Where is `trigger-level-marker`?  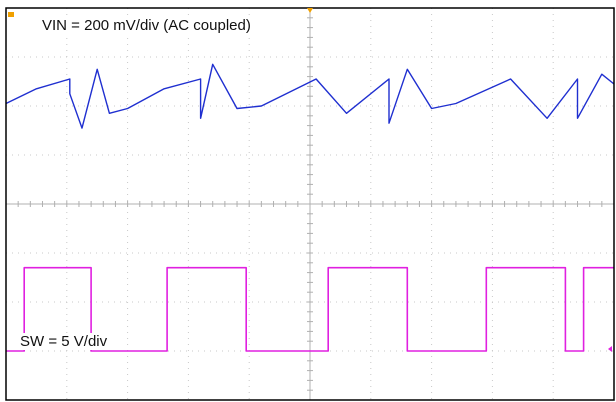
trigger-level-marker is located at coordinates (610, 349).